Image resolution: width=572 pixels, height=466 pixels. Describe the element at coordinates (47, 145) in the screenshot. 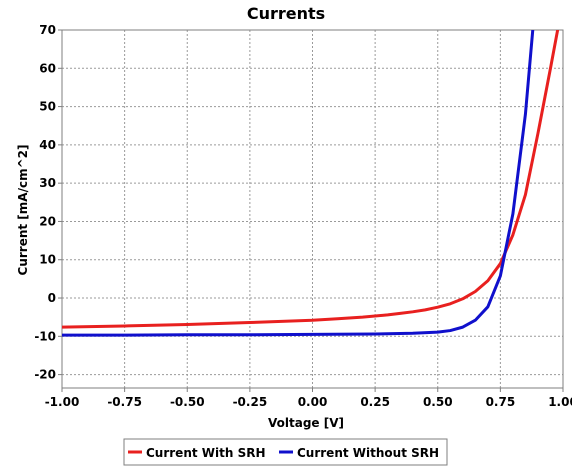

I see `y-tick-label: 40` at that location.